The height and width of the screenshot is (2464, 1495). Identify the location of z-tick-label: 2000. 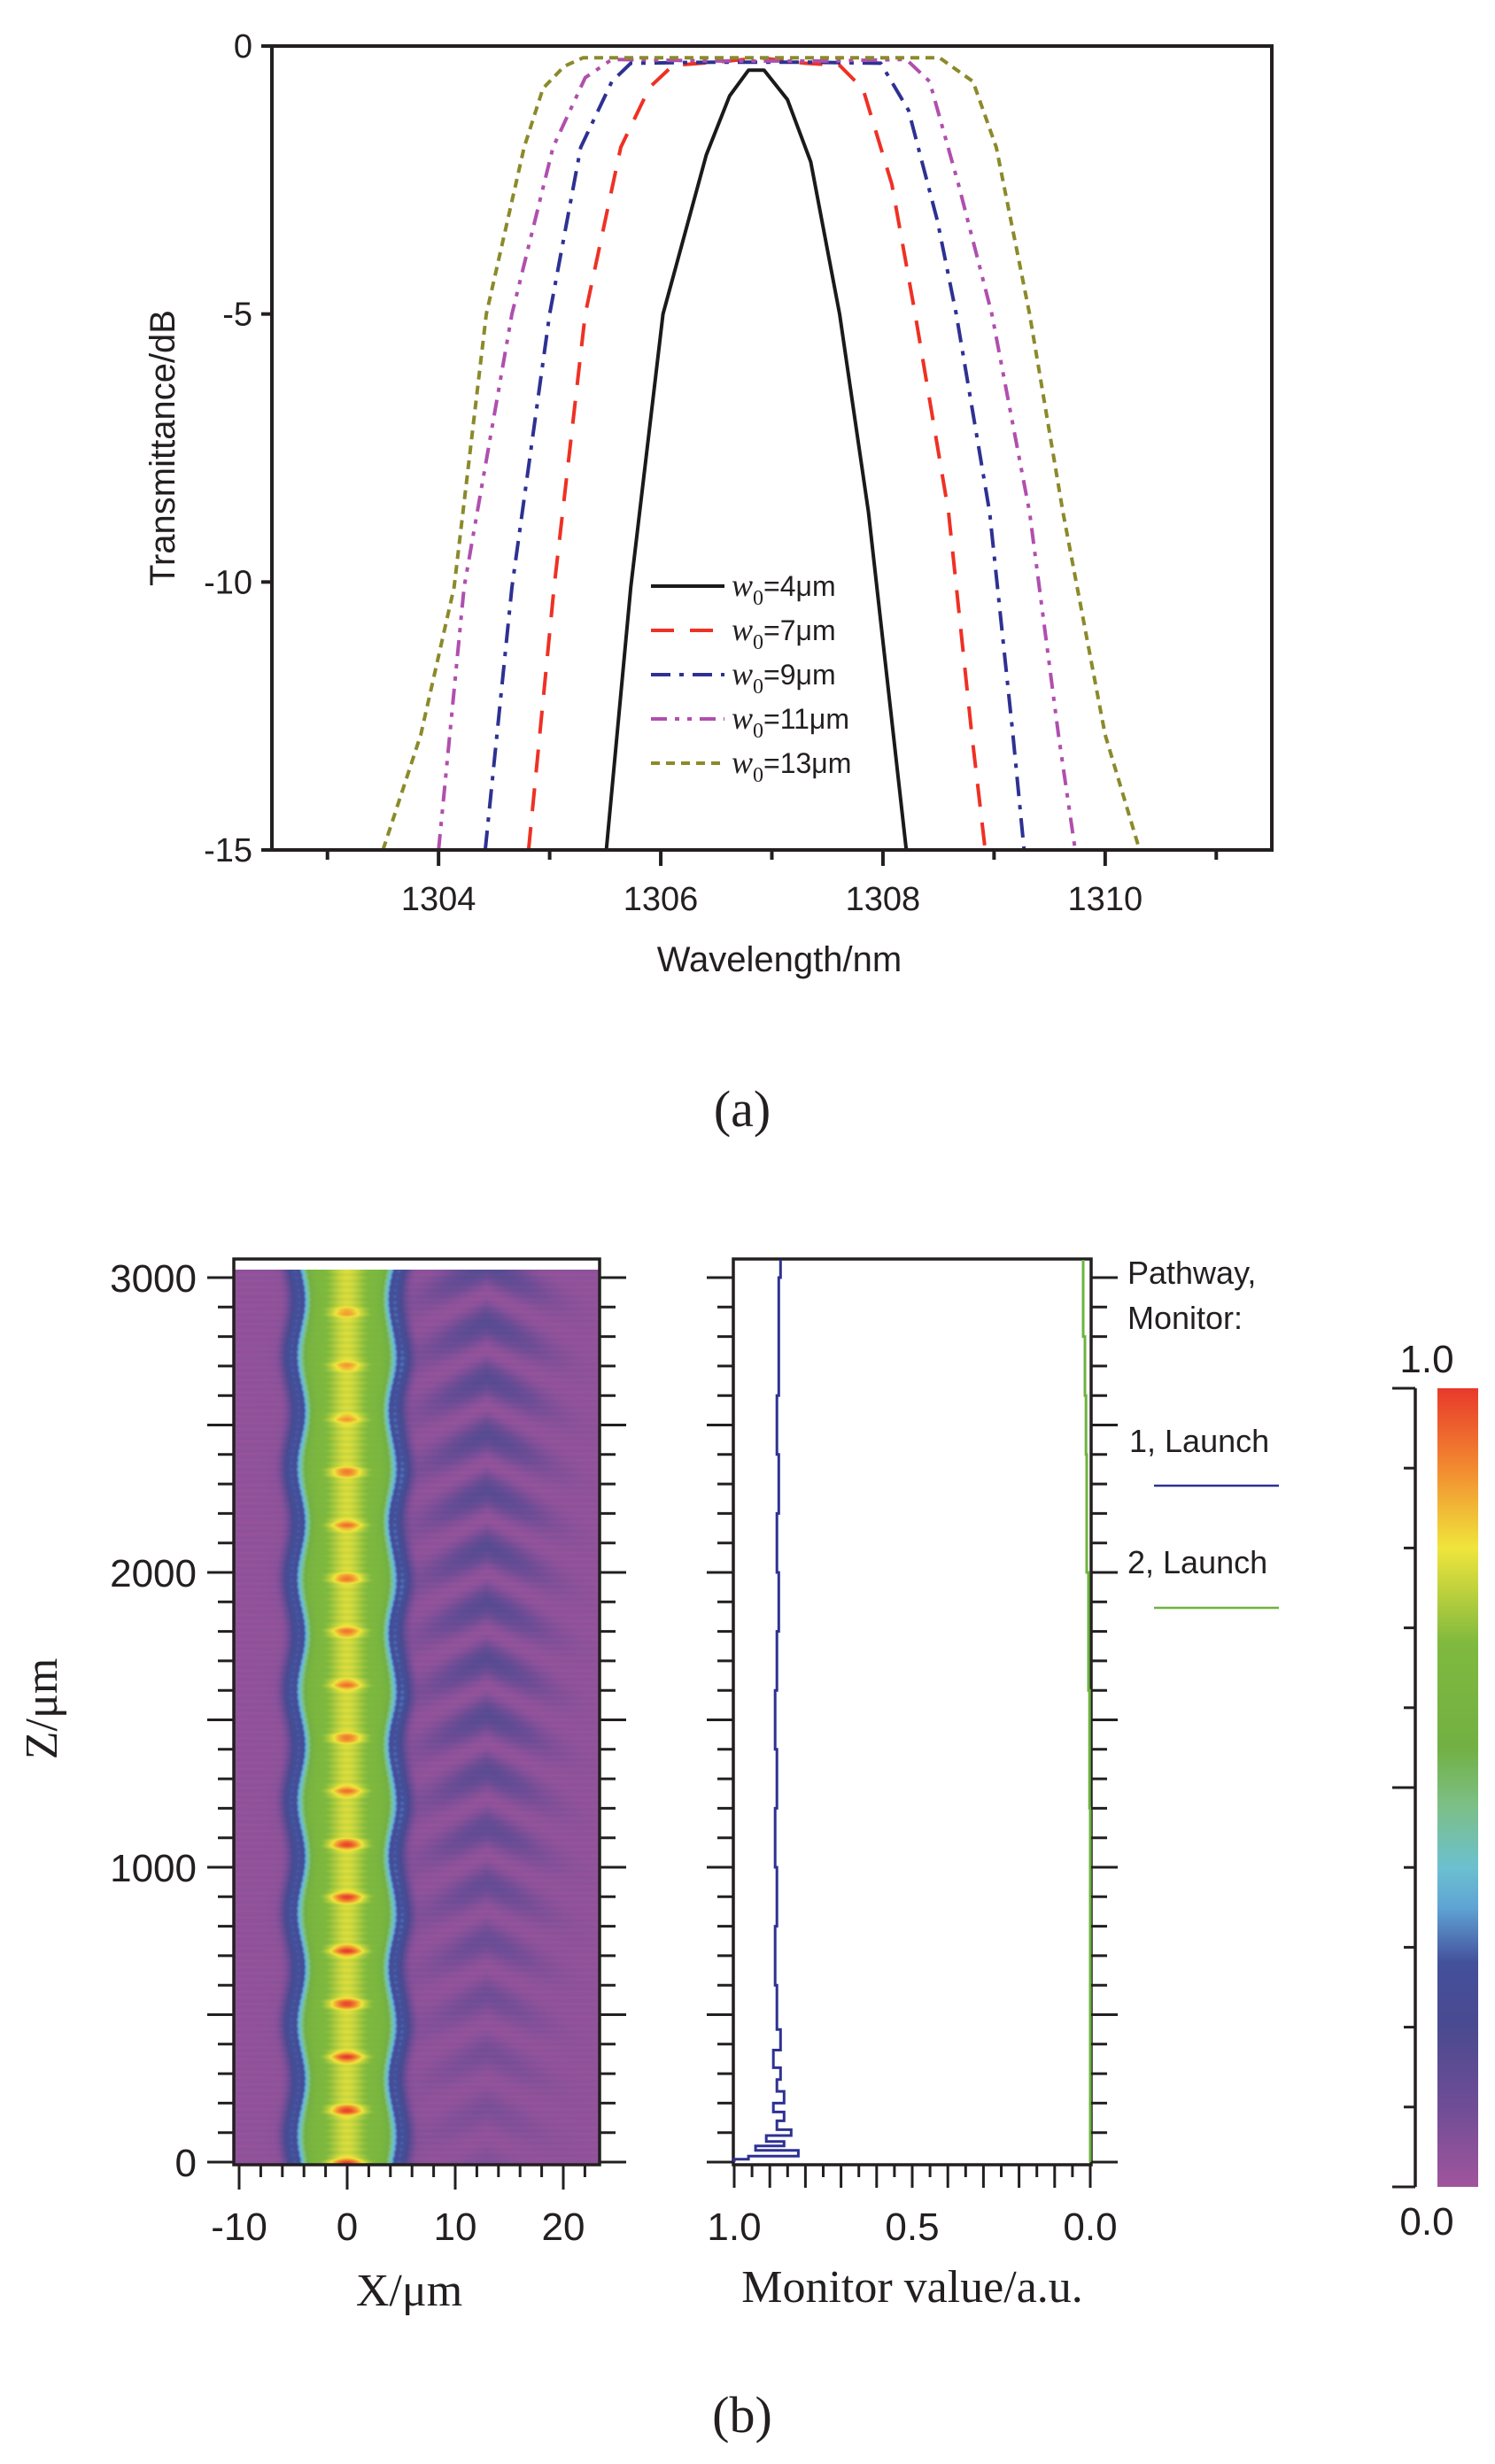
(154, 1573).